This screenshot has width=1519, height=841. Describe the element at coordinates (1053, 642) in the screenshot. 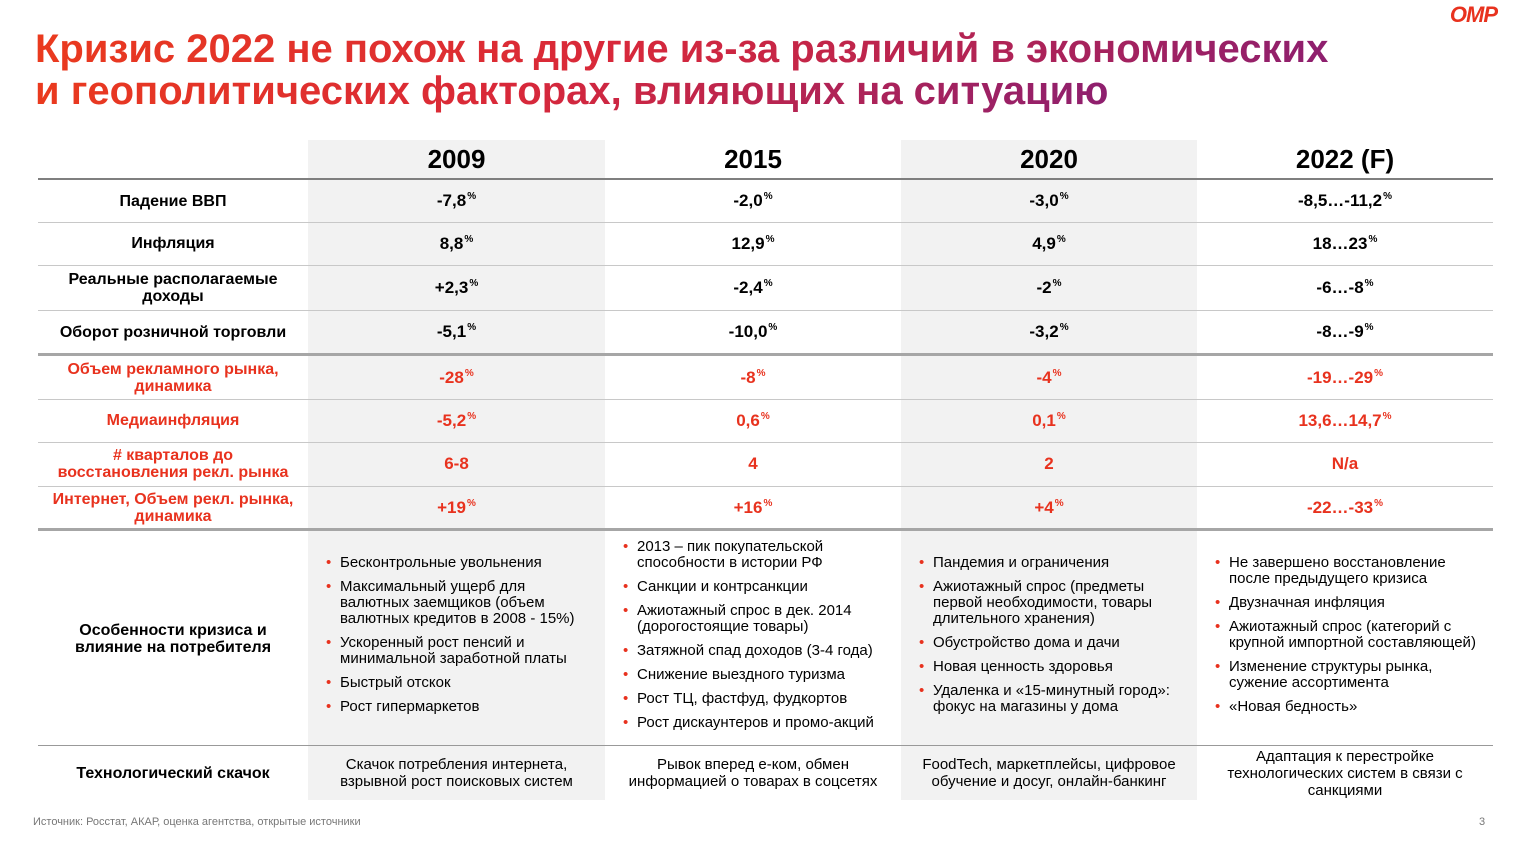

I see `bullet: Обустройство дома и дачи` at that location.